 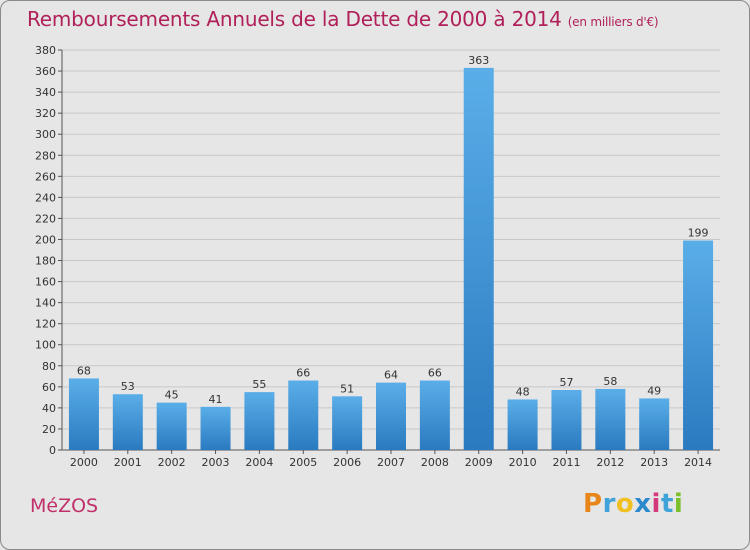 What do you see at coordinates (391, 375) in the screenshot?
I see `data-label-2007: 64` at bounding box center [391, 375].